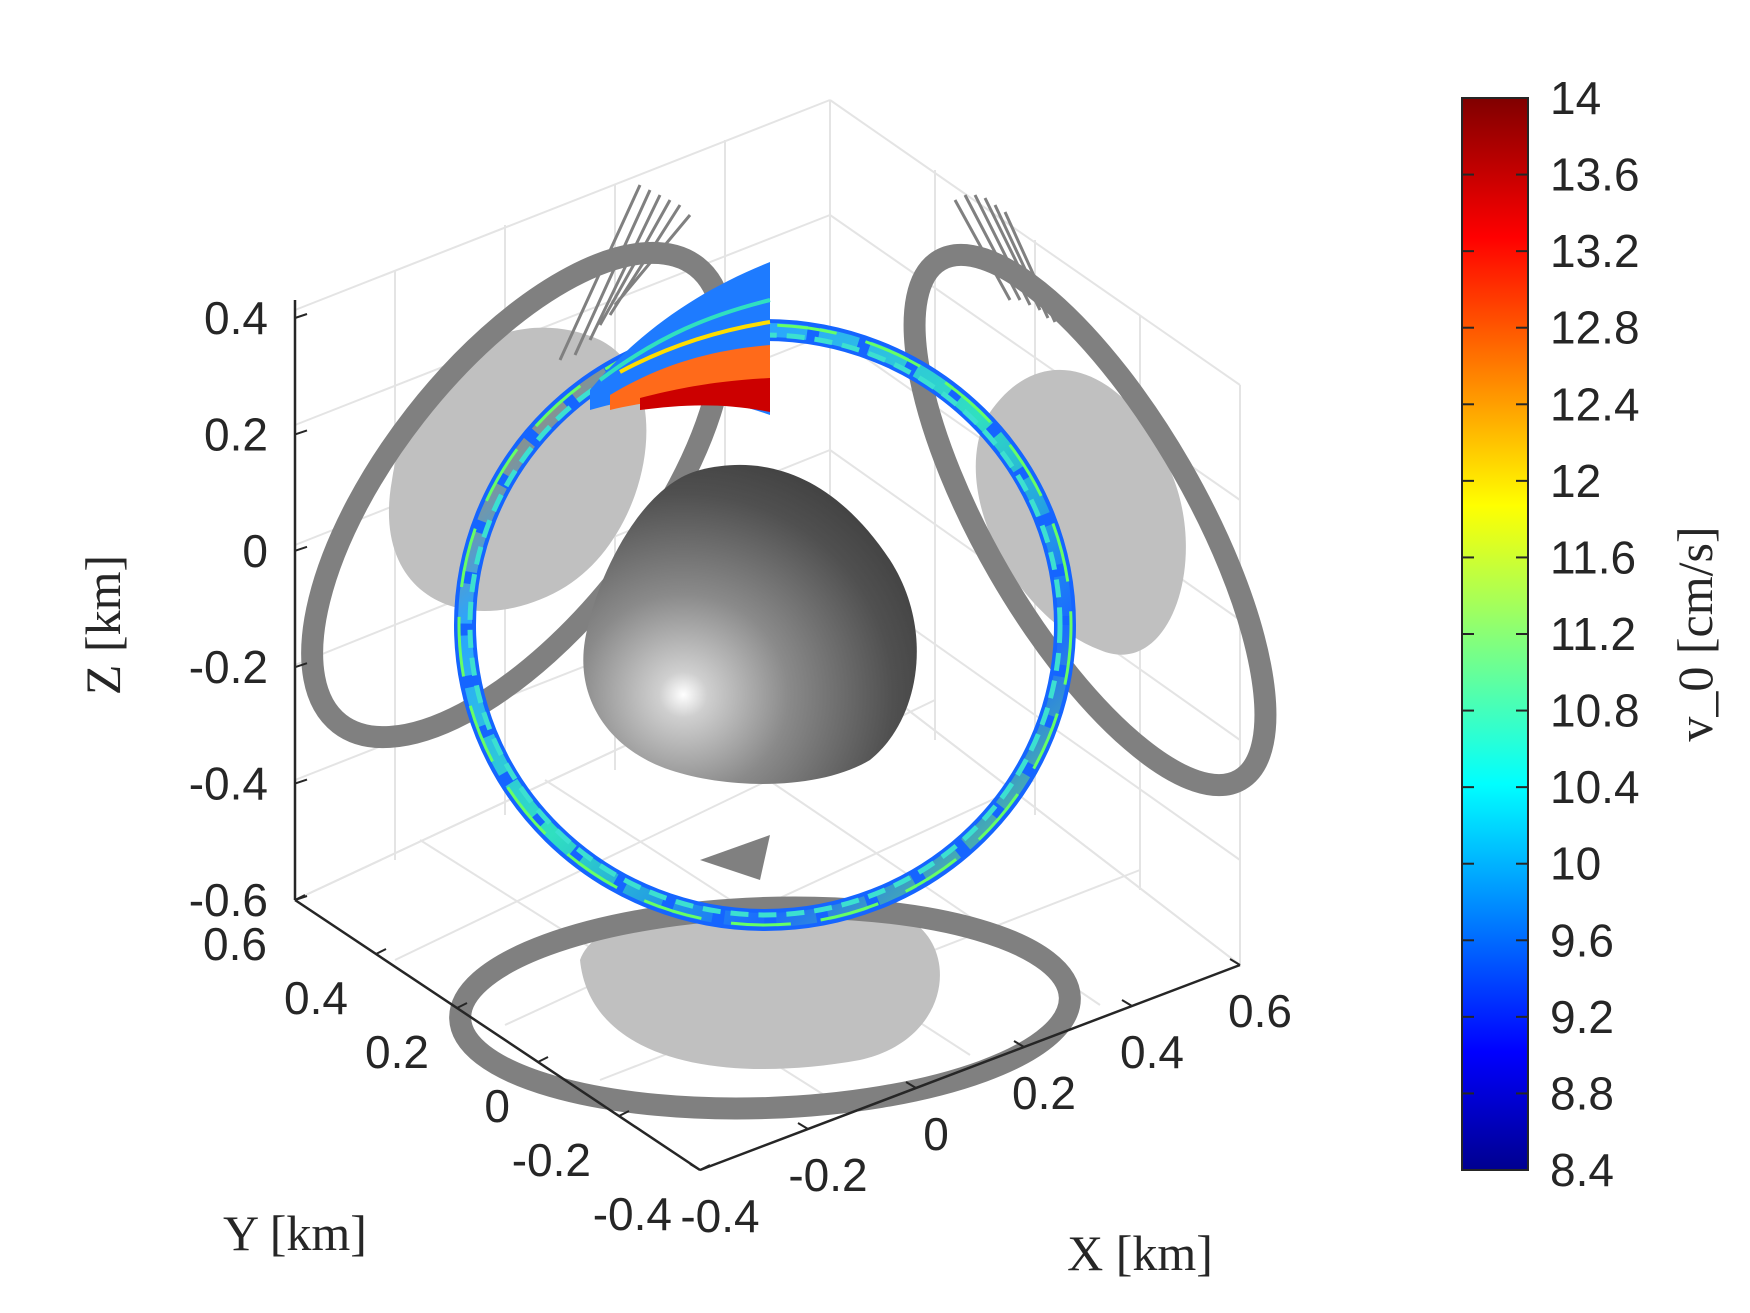 This screenshot has width=1750, height=1313. What do you see at coordinates (316, 998) in the screenshot?
I see `y-tick-label: 0.4` at bounding box center [316, 998].